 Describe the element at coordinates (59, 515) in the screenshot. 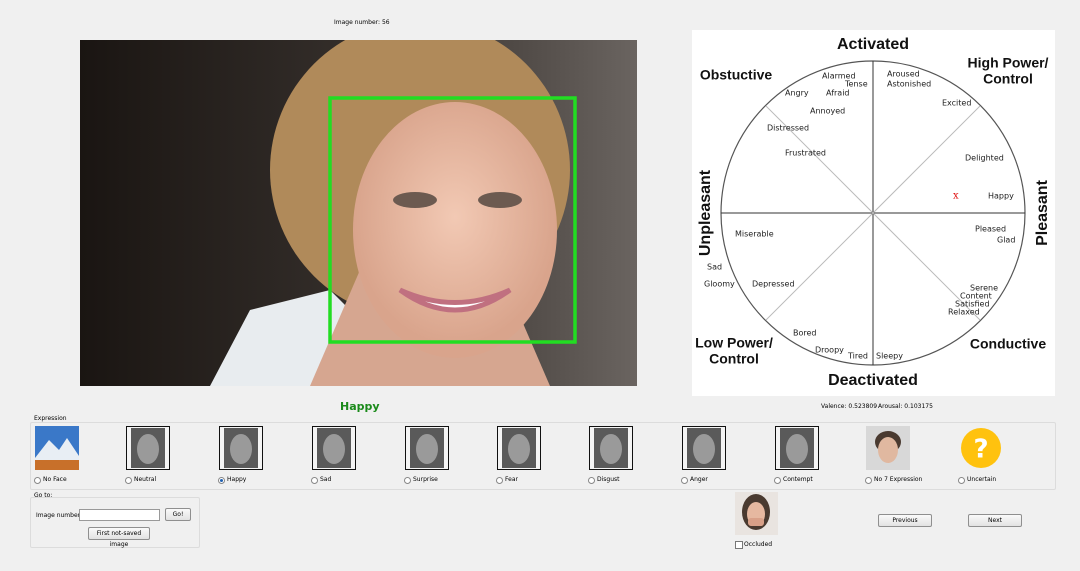

I see `image-number-field-label: Image number:` at that location.